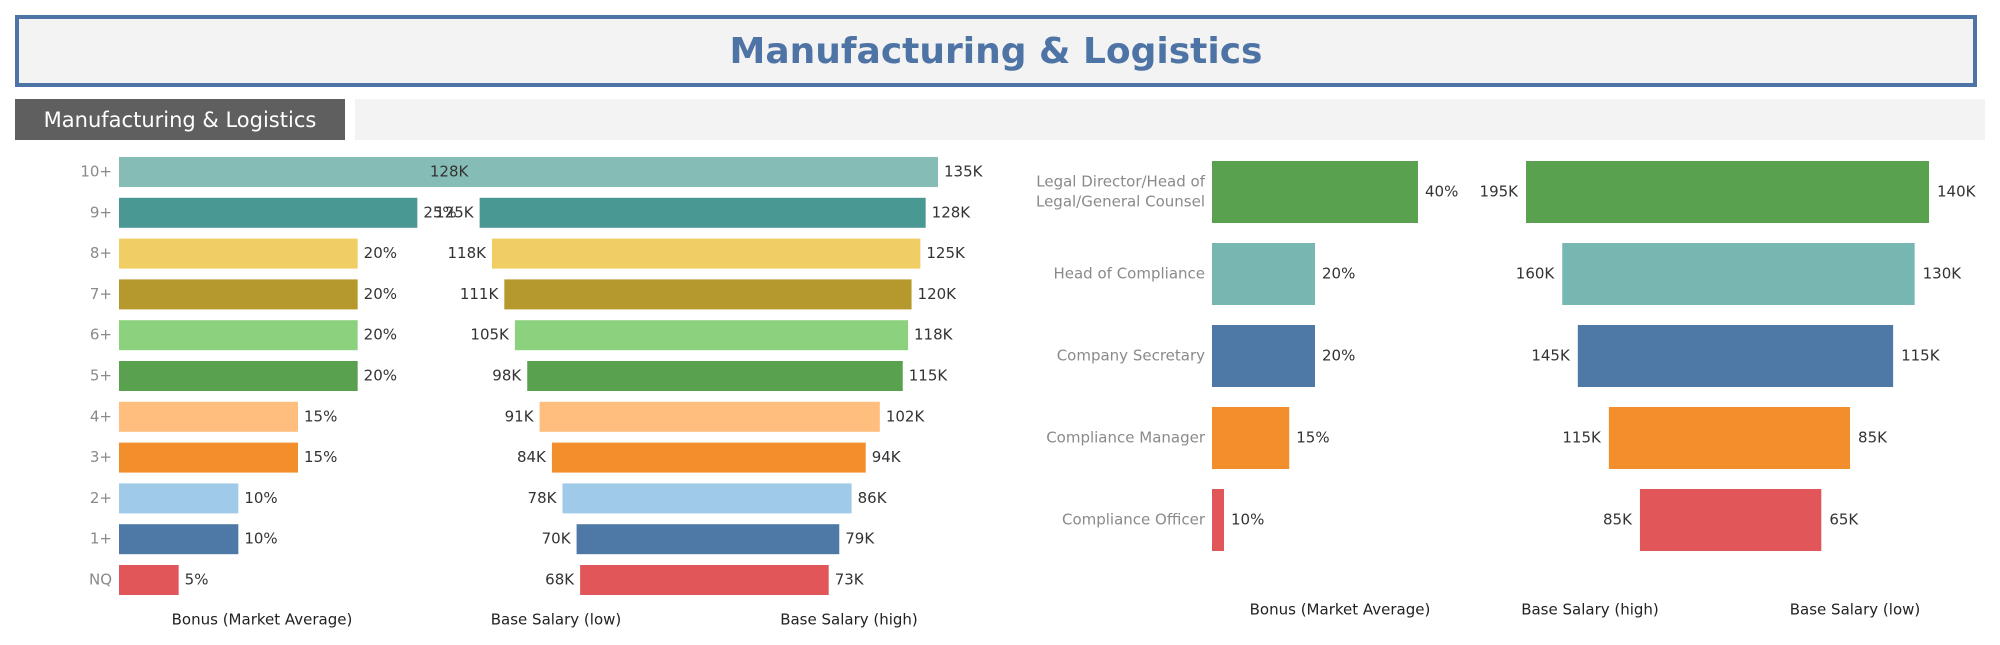 The height and width of the screenshot is (645, 2000). What do you see at coordinates (557, 539) in the screenshot?
I see `left-salary-low-label: 70K` at bounding box center [557, 539].